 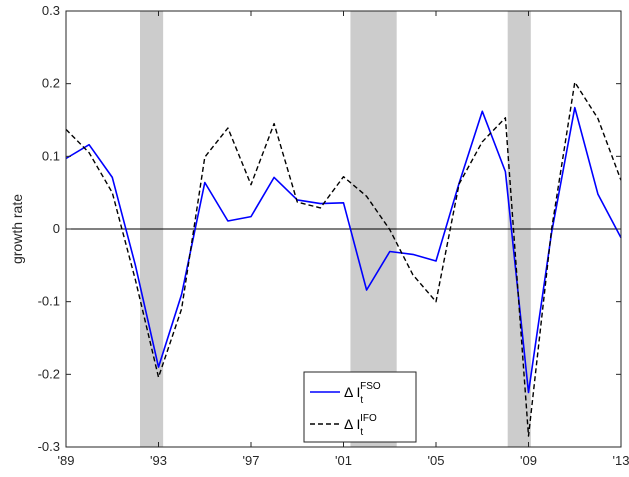 What do you see at coordinates (56, 228) in the screenshot?
I see `y-tick-label: 0` at bounding box center [56, 228].